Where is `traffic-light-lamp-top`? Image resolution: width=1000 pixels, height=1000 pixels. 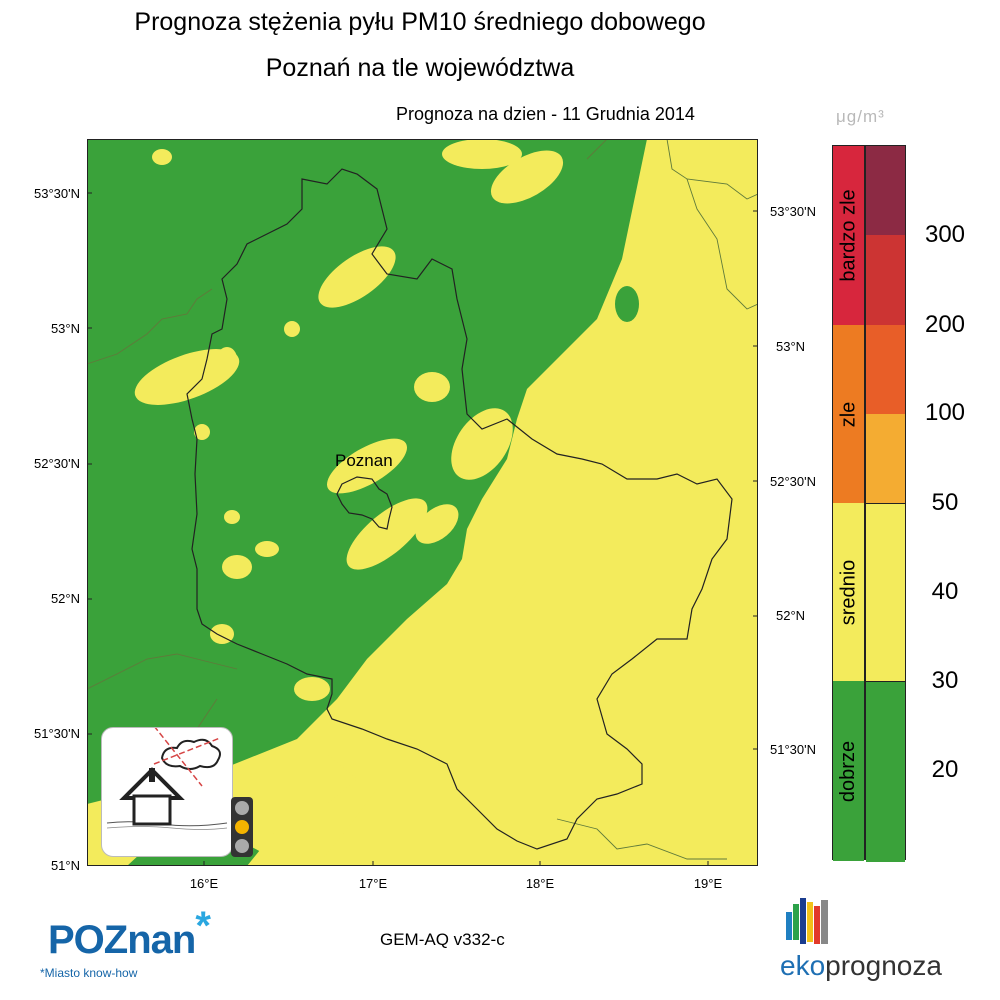
traffic-light-lamp-top is located at coordinates (242, 808).